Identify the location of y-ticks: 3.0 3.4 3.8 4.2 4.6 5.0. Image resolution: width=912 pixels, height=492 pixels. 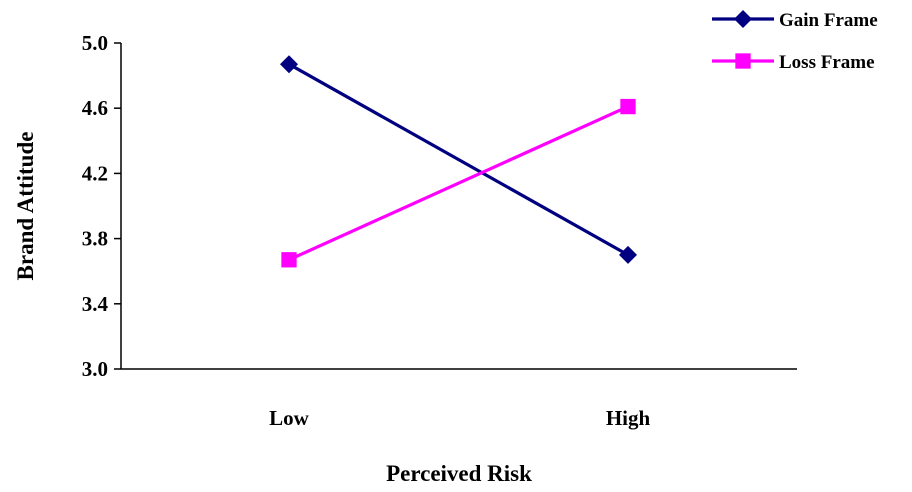
(101, 206).